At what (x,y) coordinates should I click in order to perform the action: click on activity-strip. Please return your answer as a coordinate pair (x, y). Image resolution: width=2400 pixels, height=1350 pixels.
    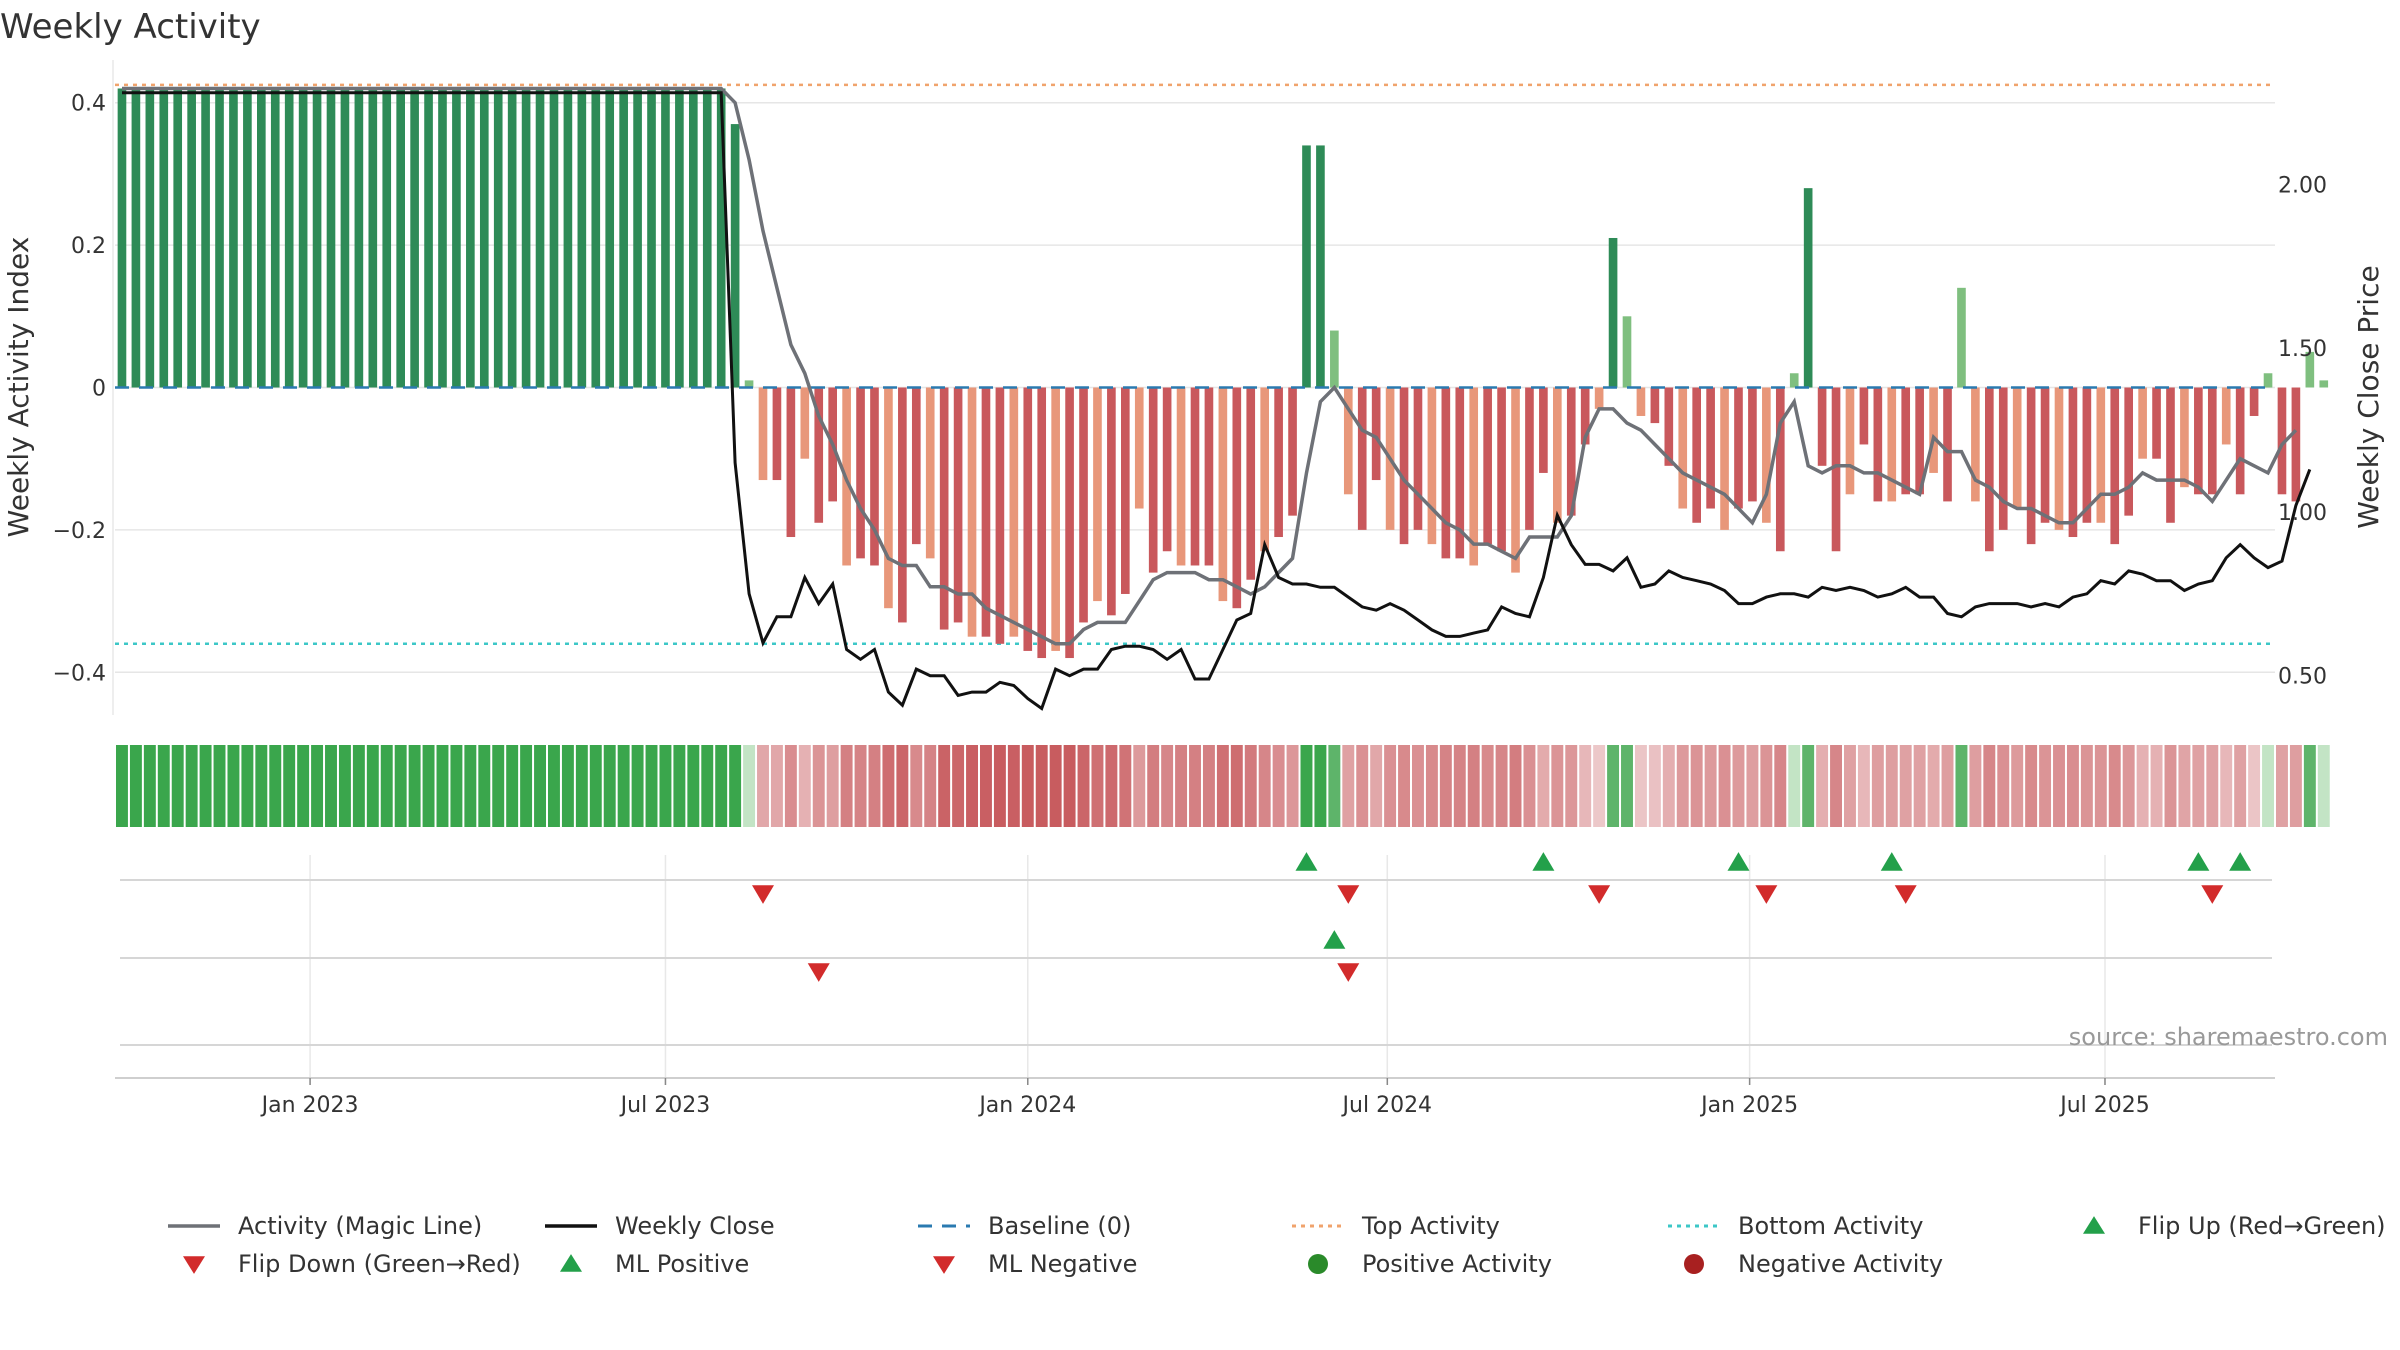
    Looking at the image, I should click on (1223, 786).